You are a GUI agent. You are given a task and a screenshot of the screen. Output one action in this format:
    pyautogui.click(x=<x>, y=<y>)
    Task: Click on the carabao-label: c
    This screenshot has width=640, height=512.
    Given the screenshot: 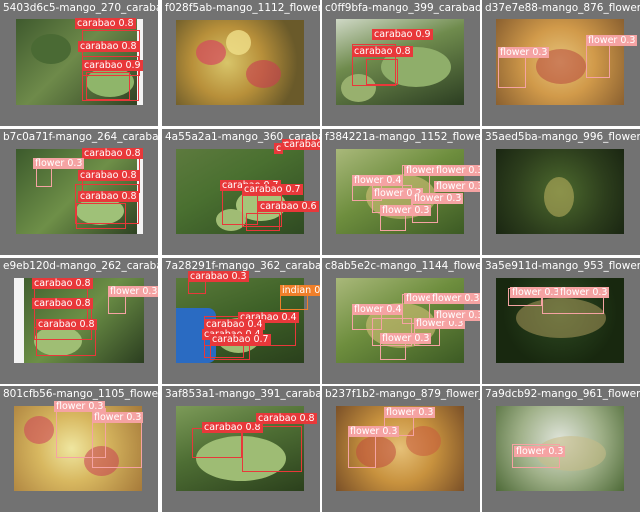 What is the action you would take?
    pyautogui.click(x=279, y=148)
    